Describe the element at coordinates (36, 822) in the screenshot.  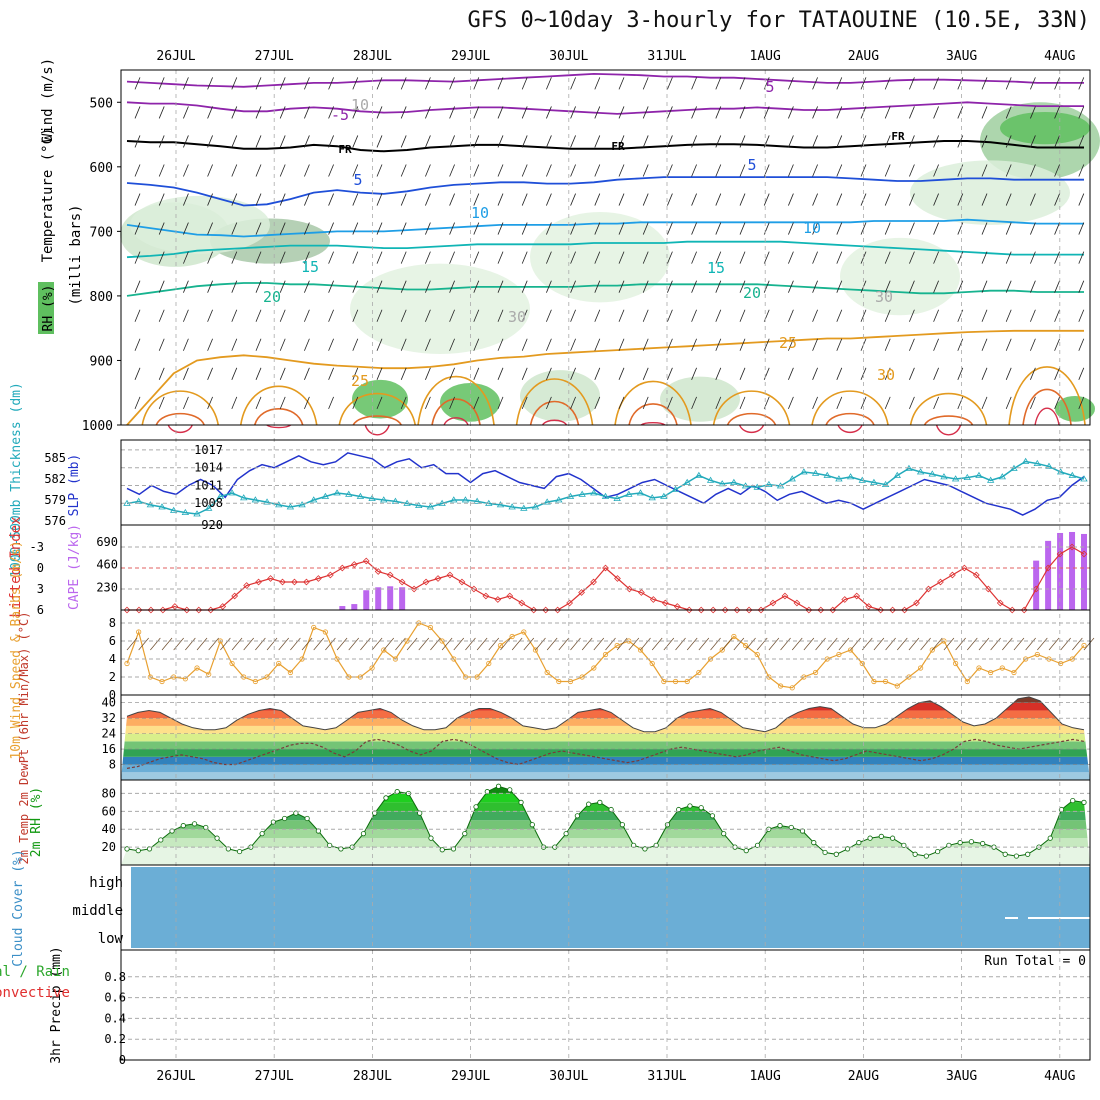
I see `ylabel-rh2m: 2m RH (%)` at that location.